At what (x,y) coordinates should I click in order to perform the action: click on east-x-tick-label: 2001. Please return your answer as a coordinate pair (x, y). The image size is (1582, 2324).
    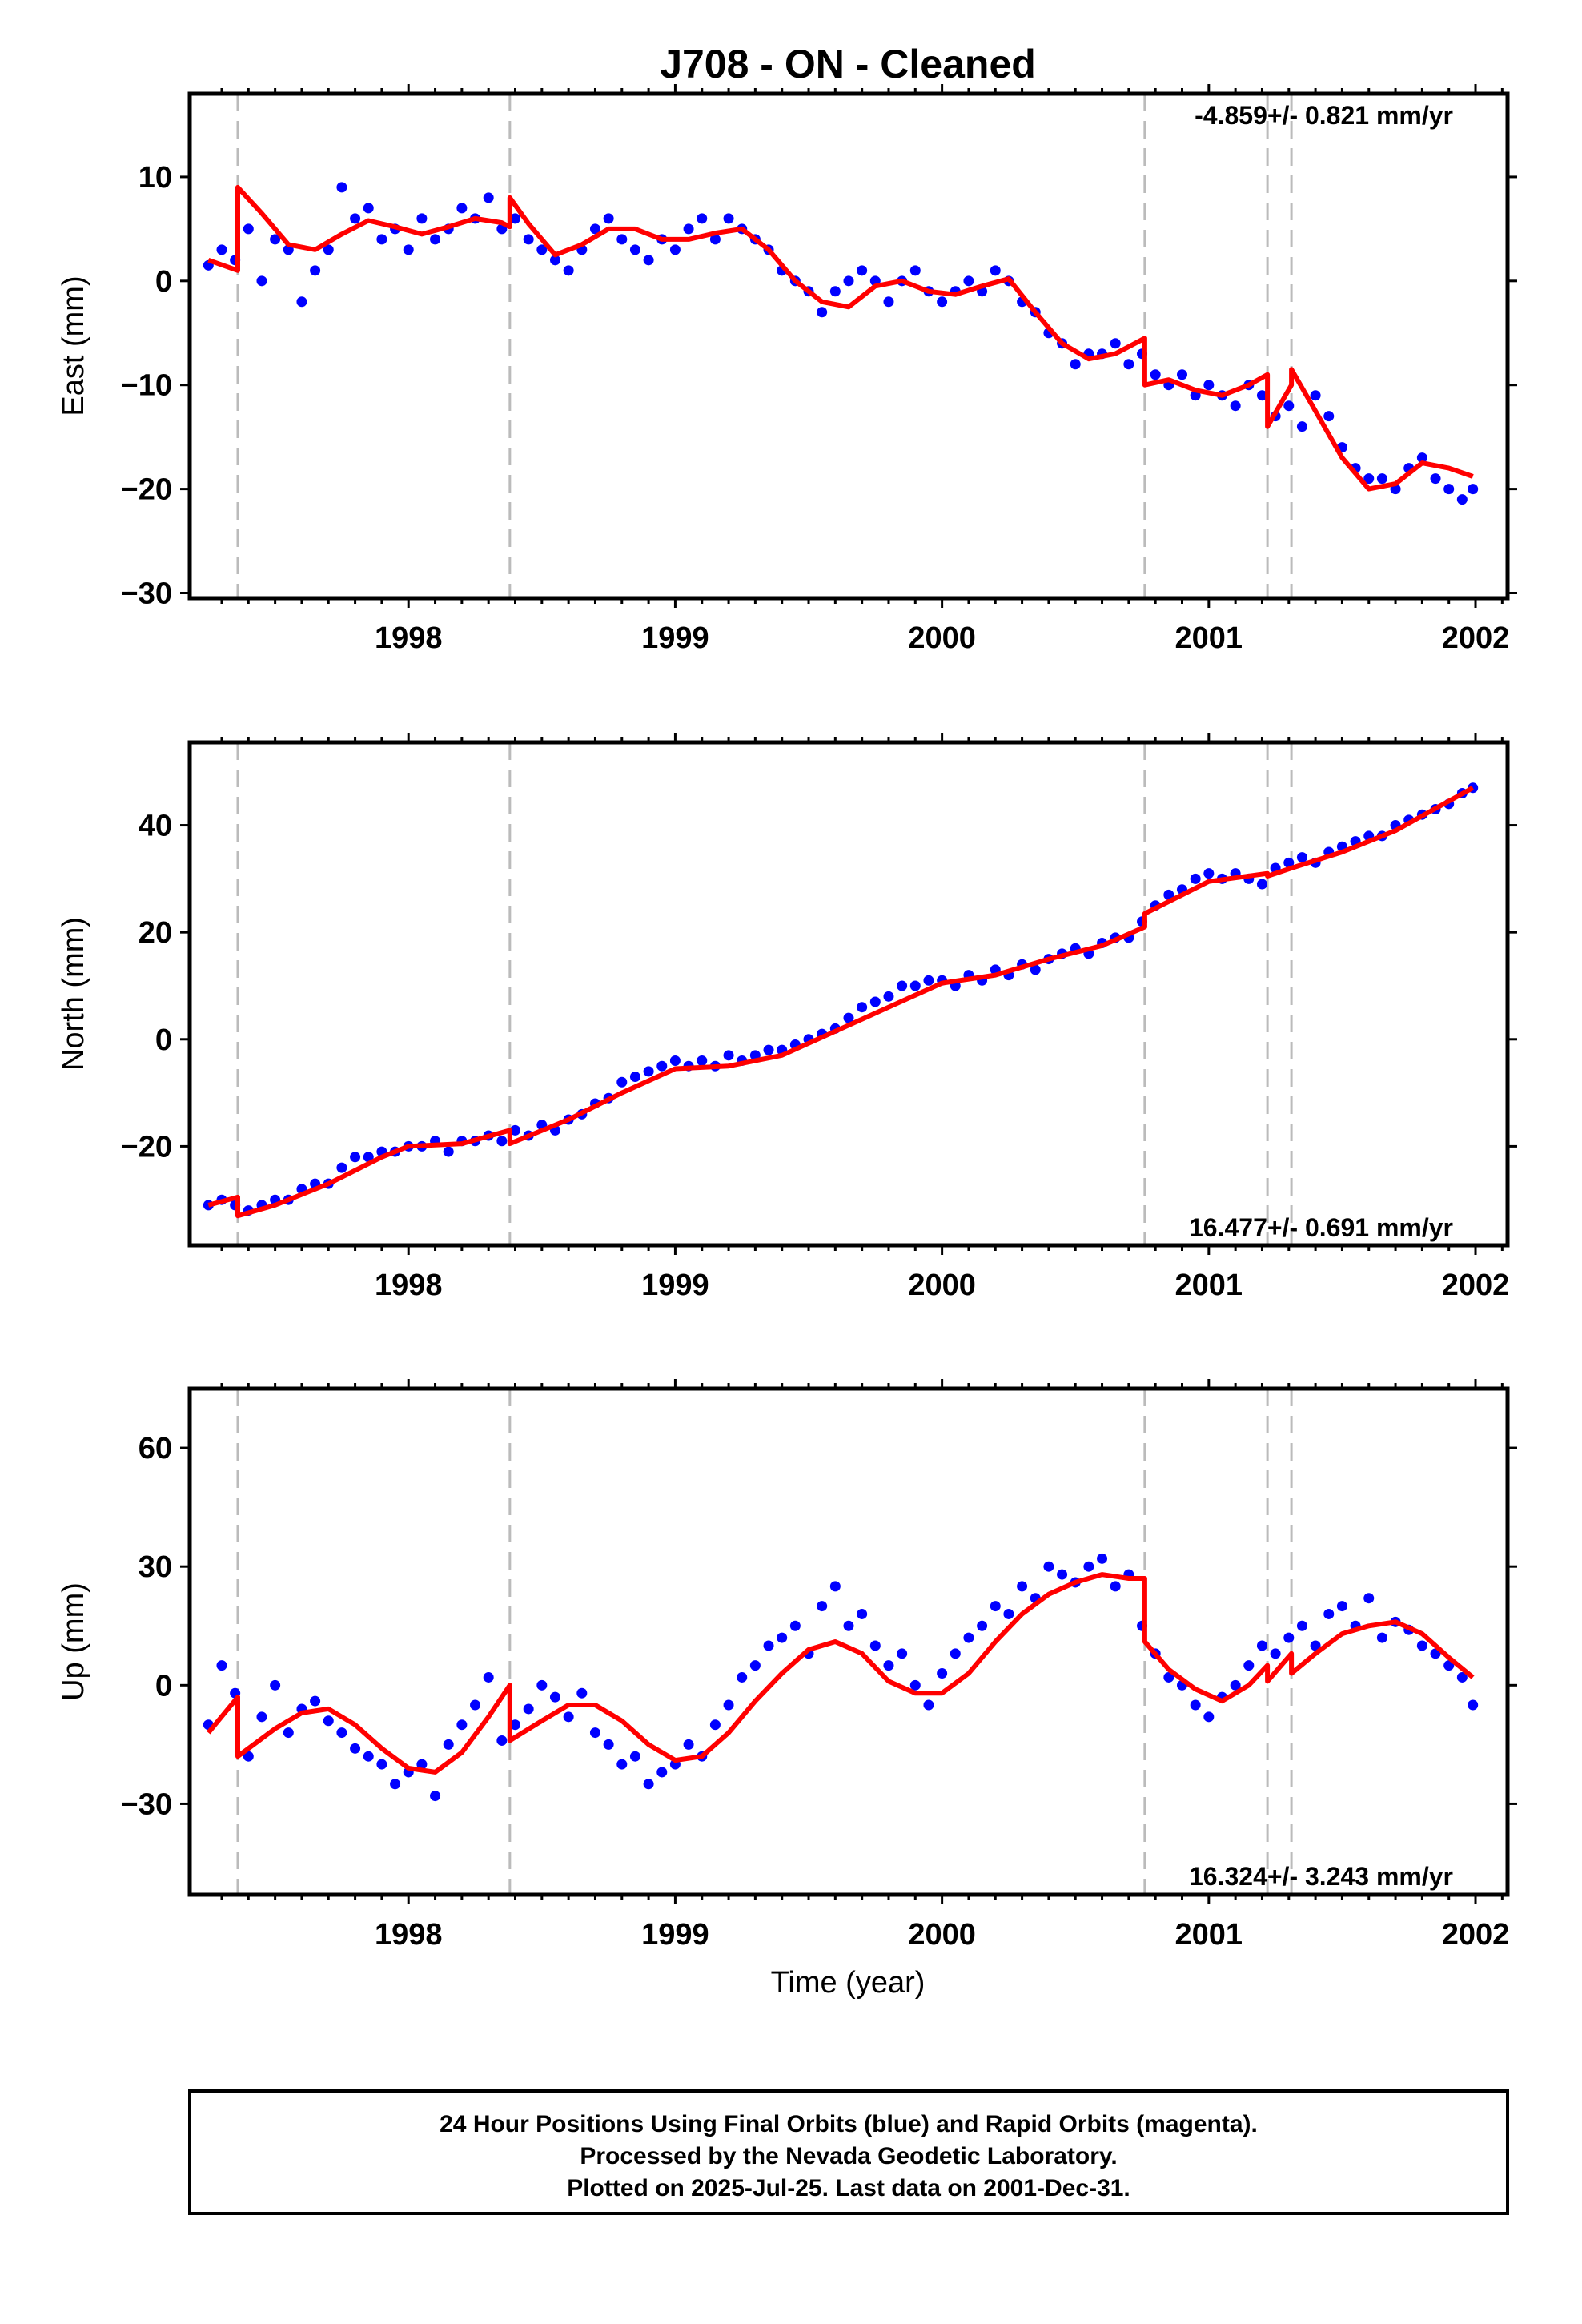
    Looking at the image, I should click on (1209, 638).